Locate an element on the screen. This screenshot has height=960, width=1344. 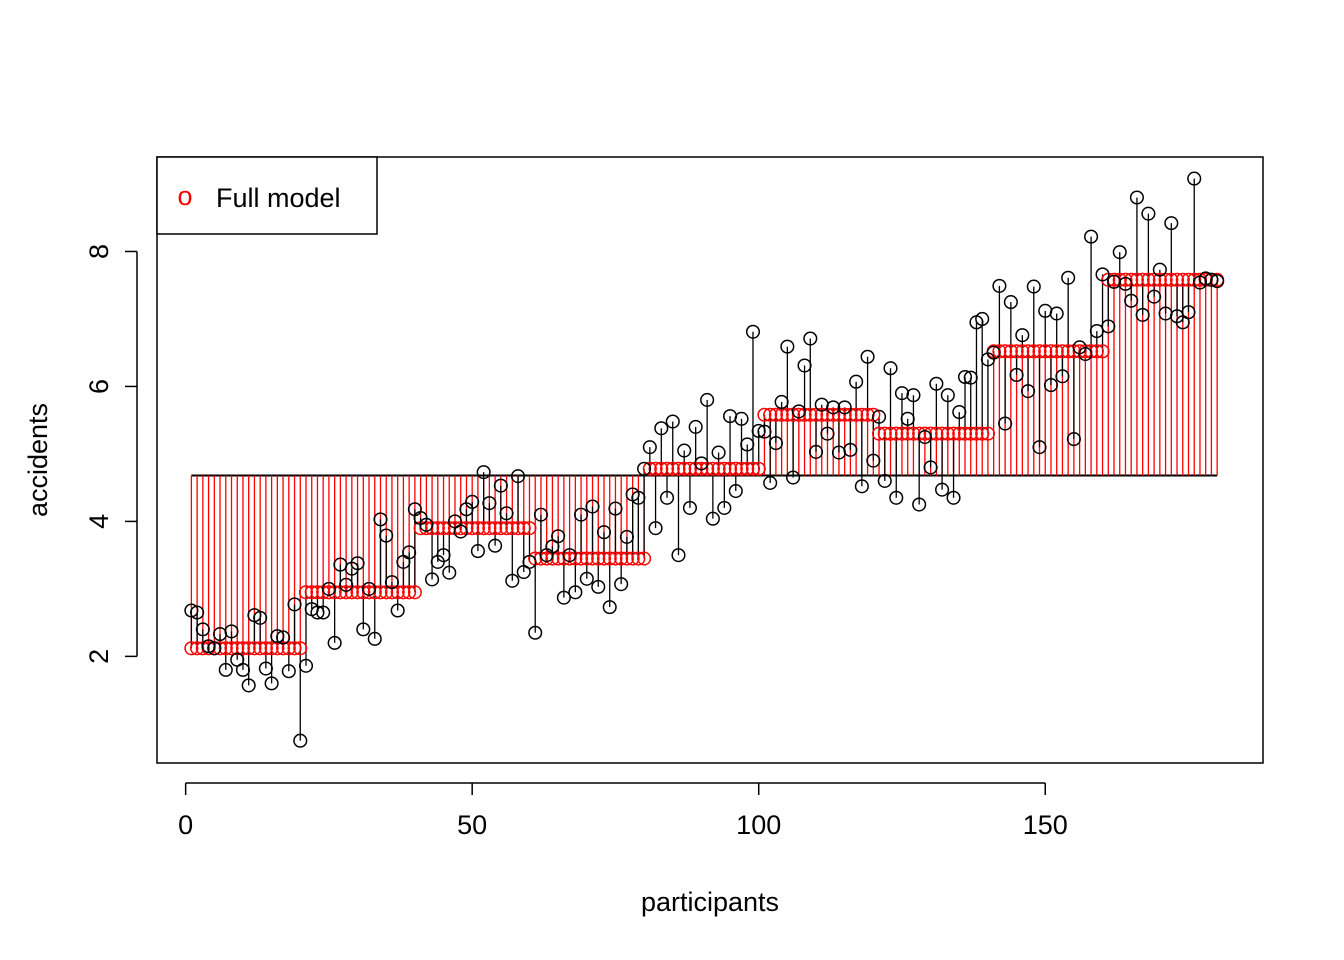
y-axis-label: accidents is located at coordinates (38, 460).